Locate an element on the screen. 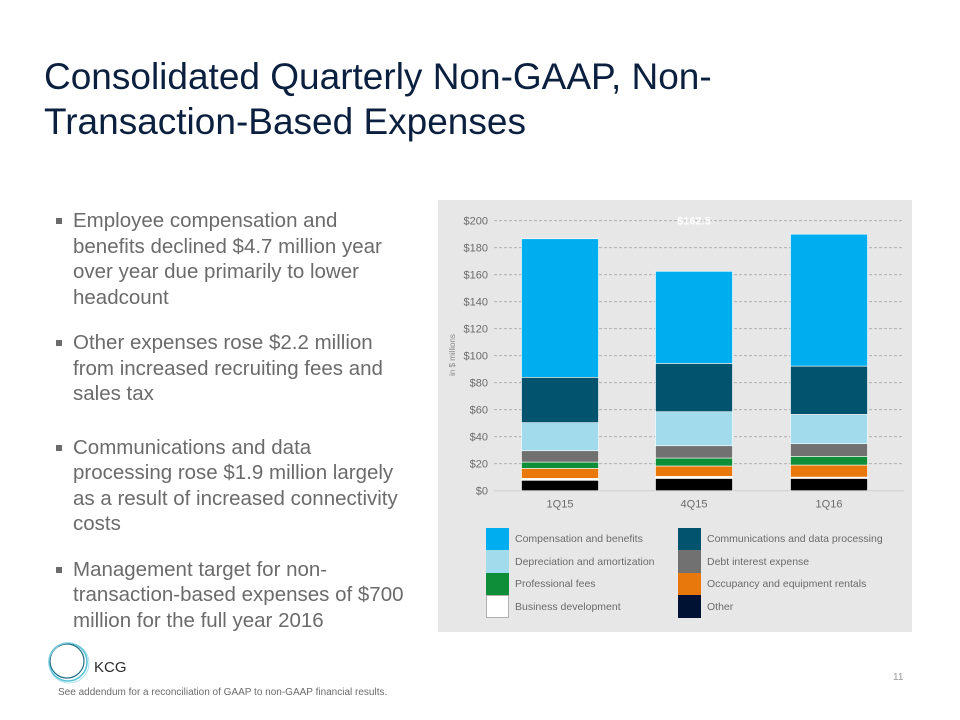 Image resolution: width=960 pixels, height=720 pixels. x-tick-label: 1Q16 is located at coordinates (829, 505).